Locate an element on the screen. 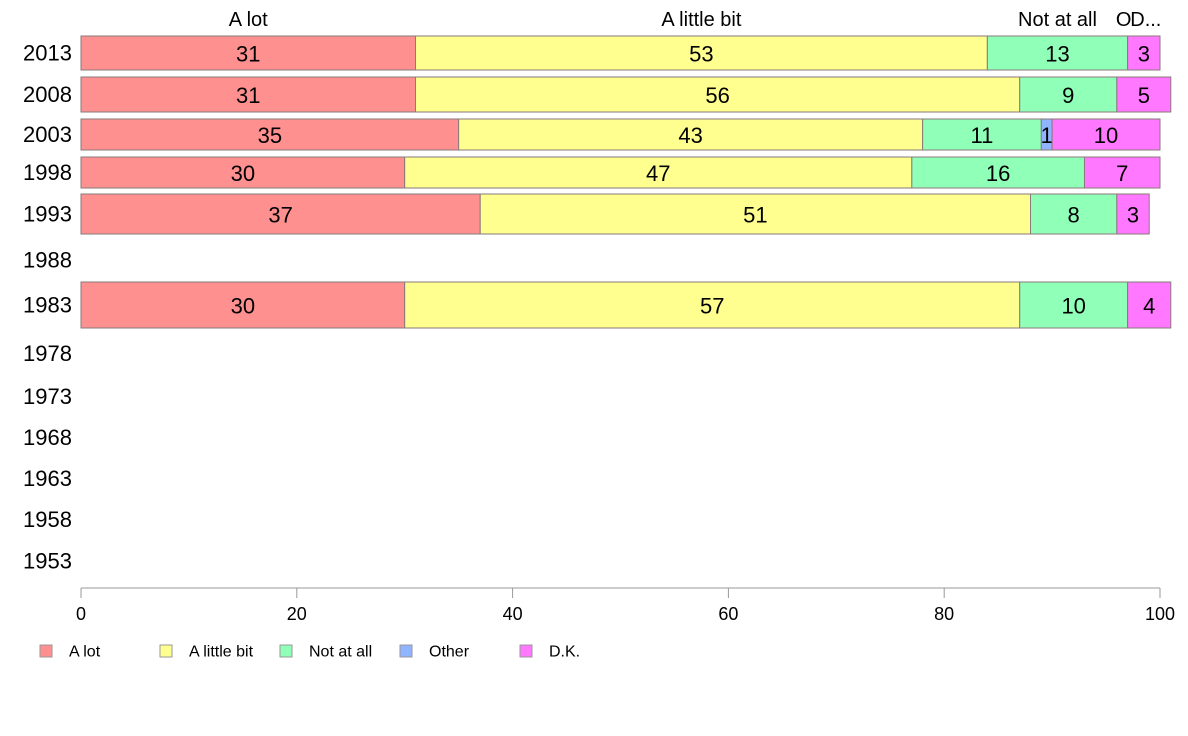  data-label: 4 is located at coordinates (1149, 306).